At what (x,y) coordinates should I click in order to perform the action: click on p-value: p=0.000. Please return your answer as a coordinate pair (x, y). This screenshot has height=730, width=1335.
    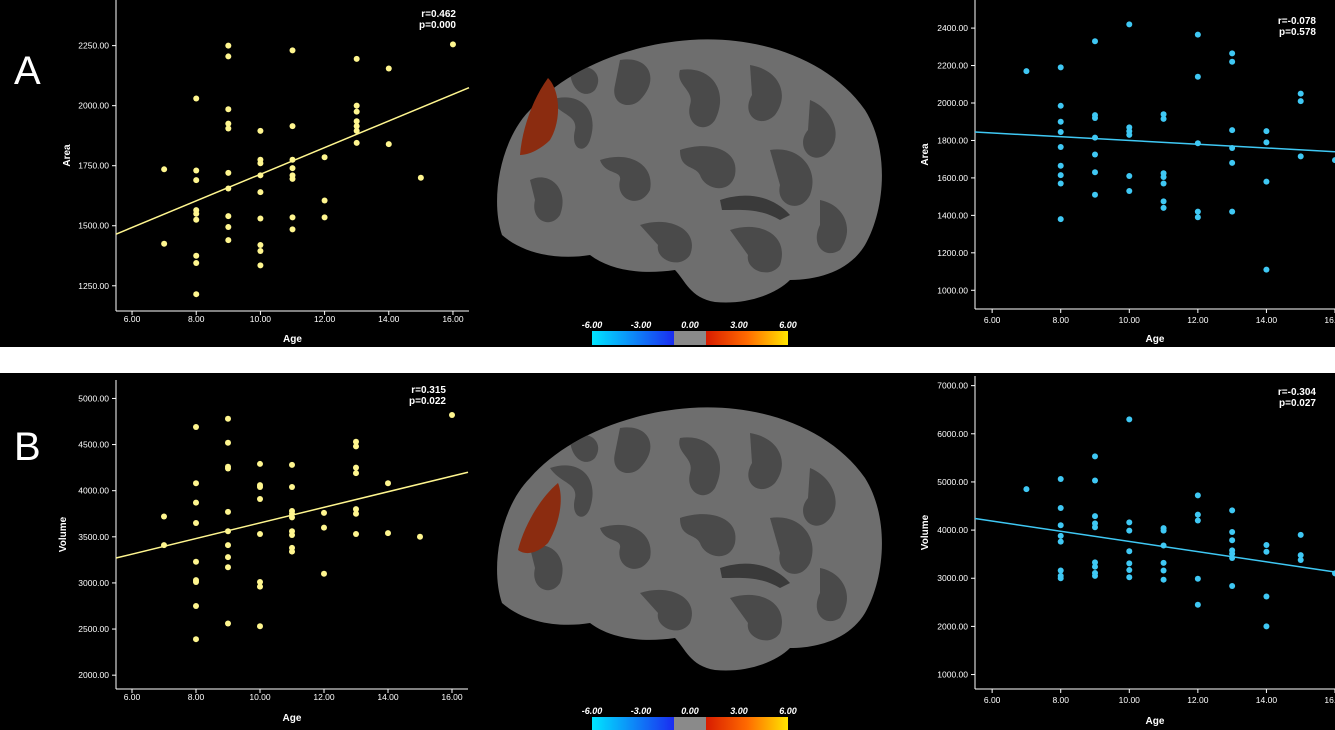
    Looking at the image, I should click on (437, 25).